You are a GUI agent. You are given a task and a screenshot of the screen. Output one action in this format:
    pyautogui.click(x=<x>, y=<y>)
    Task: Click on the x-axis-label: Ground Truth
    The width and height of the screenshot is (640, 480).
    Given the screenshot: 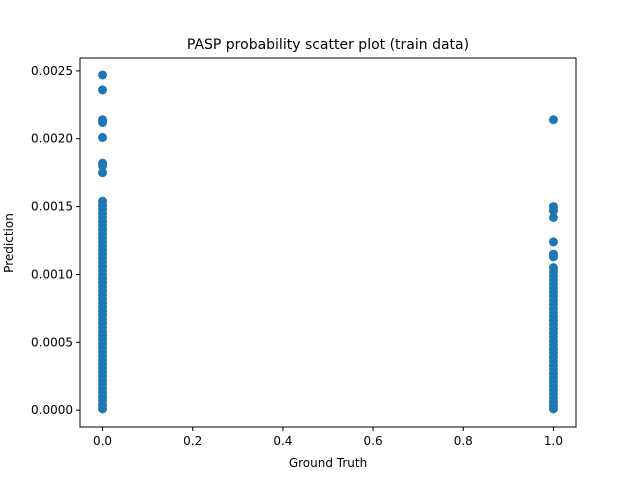 What is the action you would take?
    pyautogui.click(x=328, y=463)
    